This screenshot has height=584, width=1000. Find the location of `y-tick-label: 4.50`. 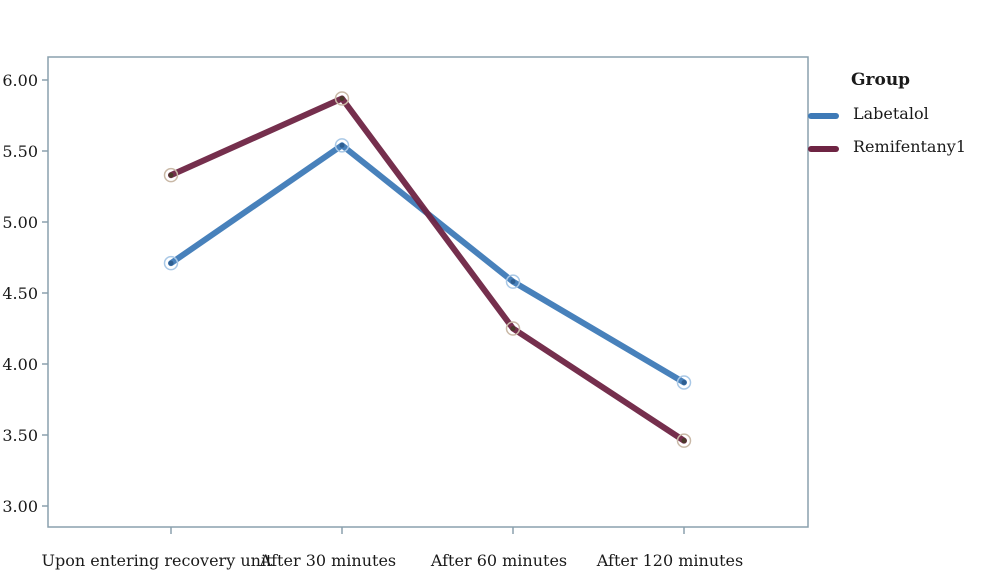

y-tick-label: 4.50 is located at coordinates (20, 293).